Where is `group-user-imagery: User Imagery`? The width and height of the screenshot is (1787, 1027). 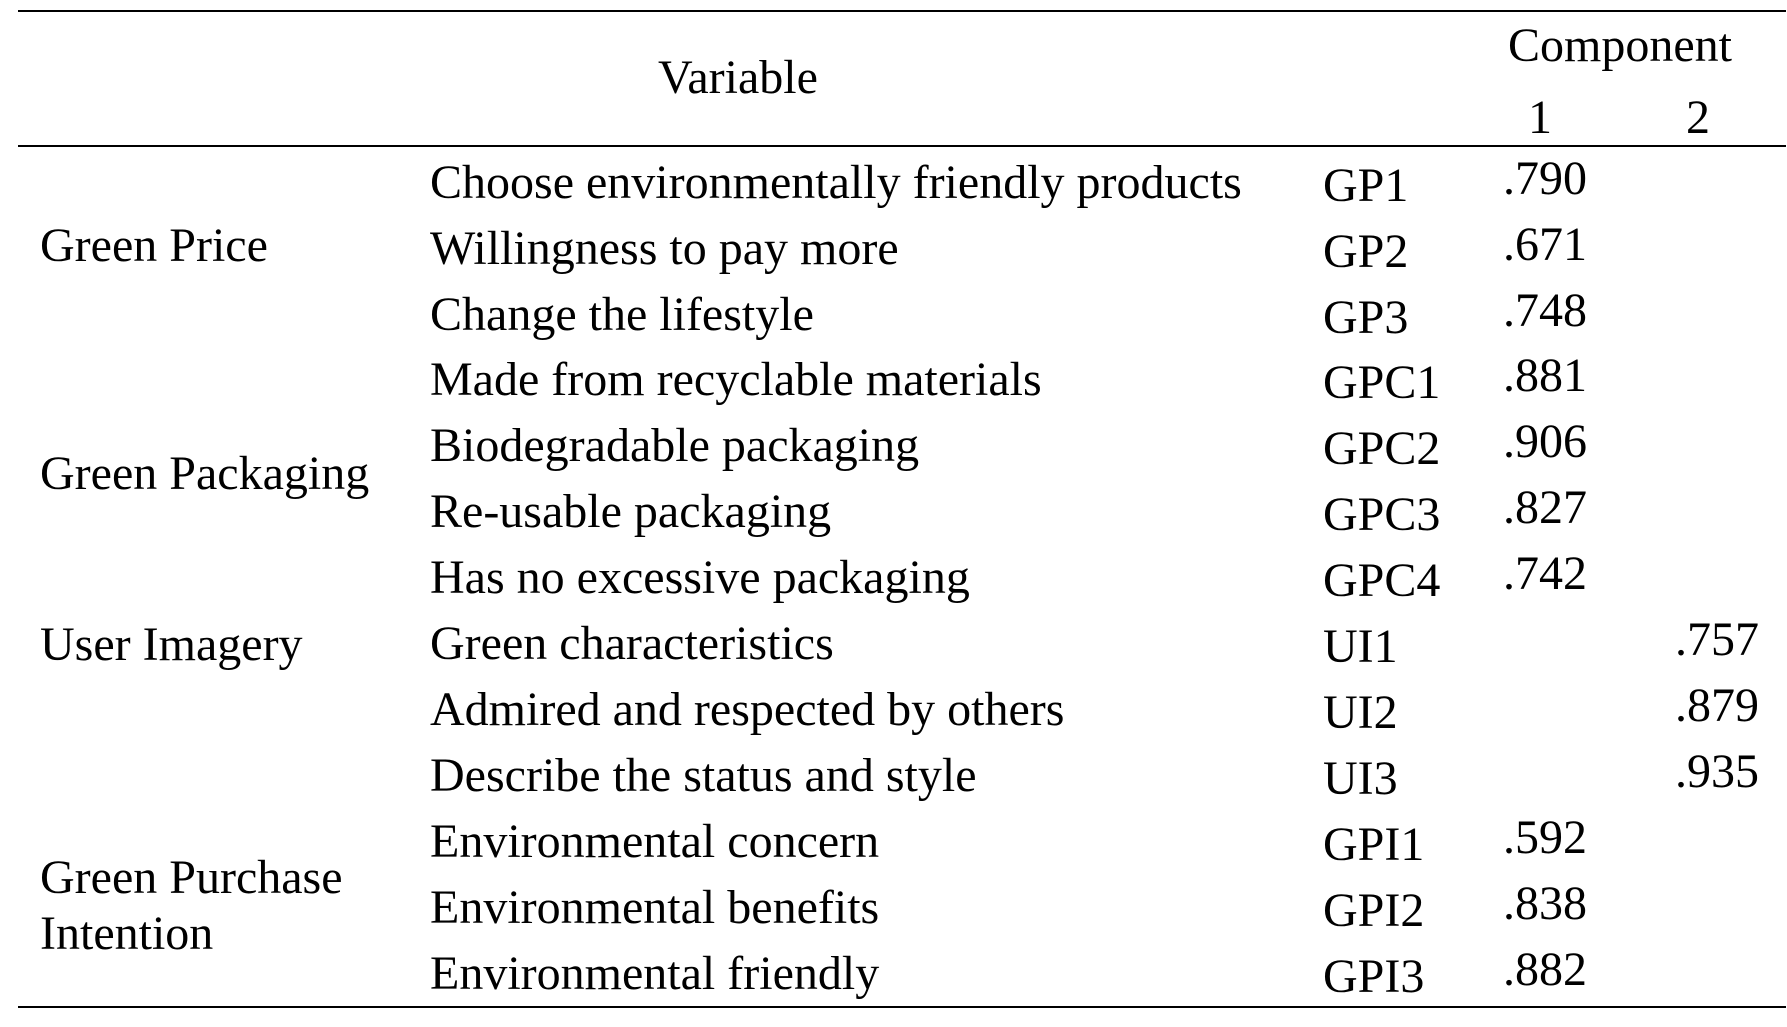
group-user-imagery: User Imagery is located at coordinates (171, 645).